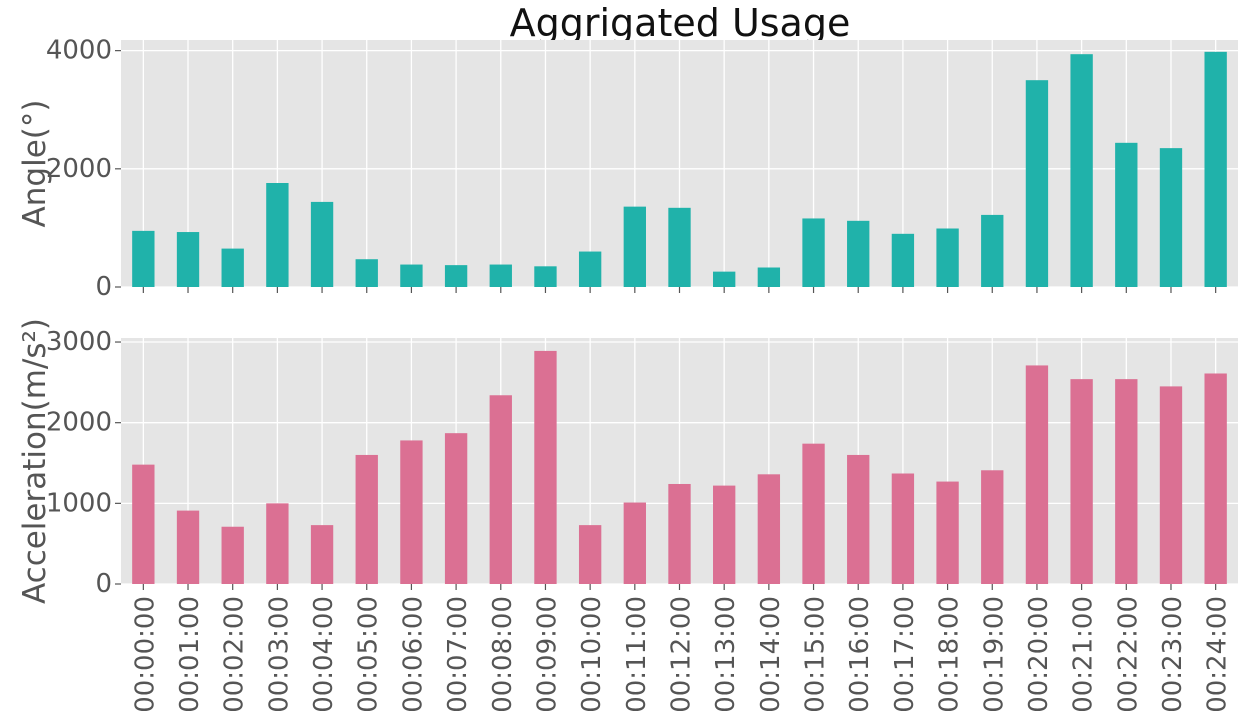 The width and height of the screenshot is (1248, 715). What do you see at coordinates (771, 654) in the screenshot?
I see `x-tick-label: 00:14:00` at bounding box center [771, 654].